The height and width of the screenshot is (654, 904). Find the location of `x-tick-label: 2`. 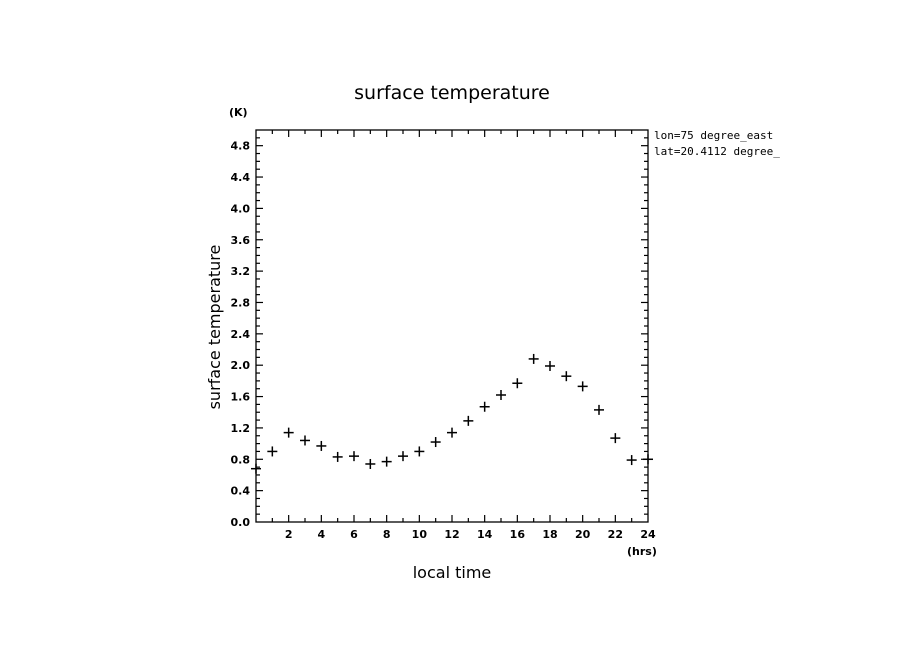

x-tick-label: 2 is located at coordinates (289, 534).